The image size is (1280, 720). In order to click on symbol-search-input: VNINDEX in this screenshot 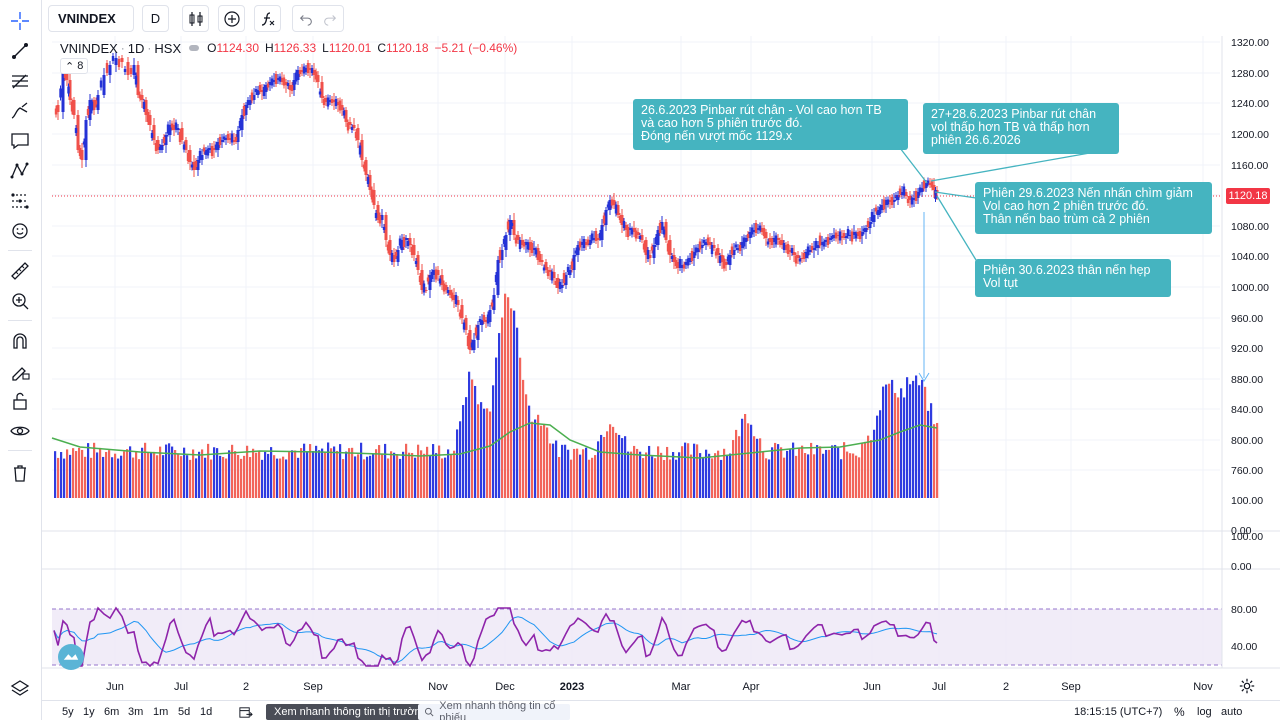, I will do `click(91, 18)`.